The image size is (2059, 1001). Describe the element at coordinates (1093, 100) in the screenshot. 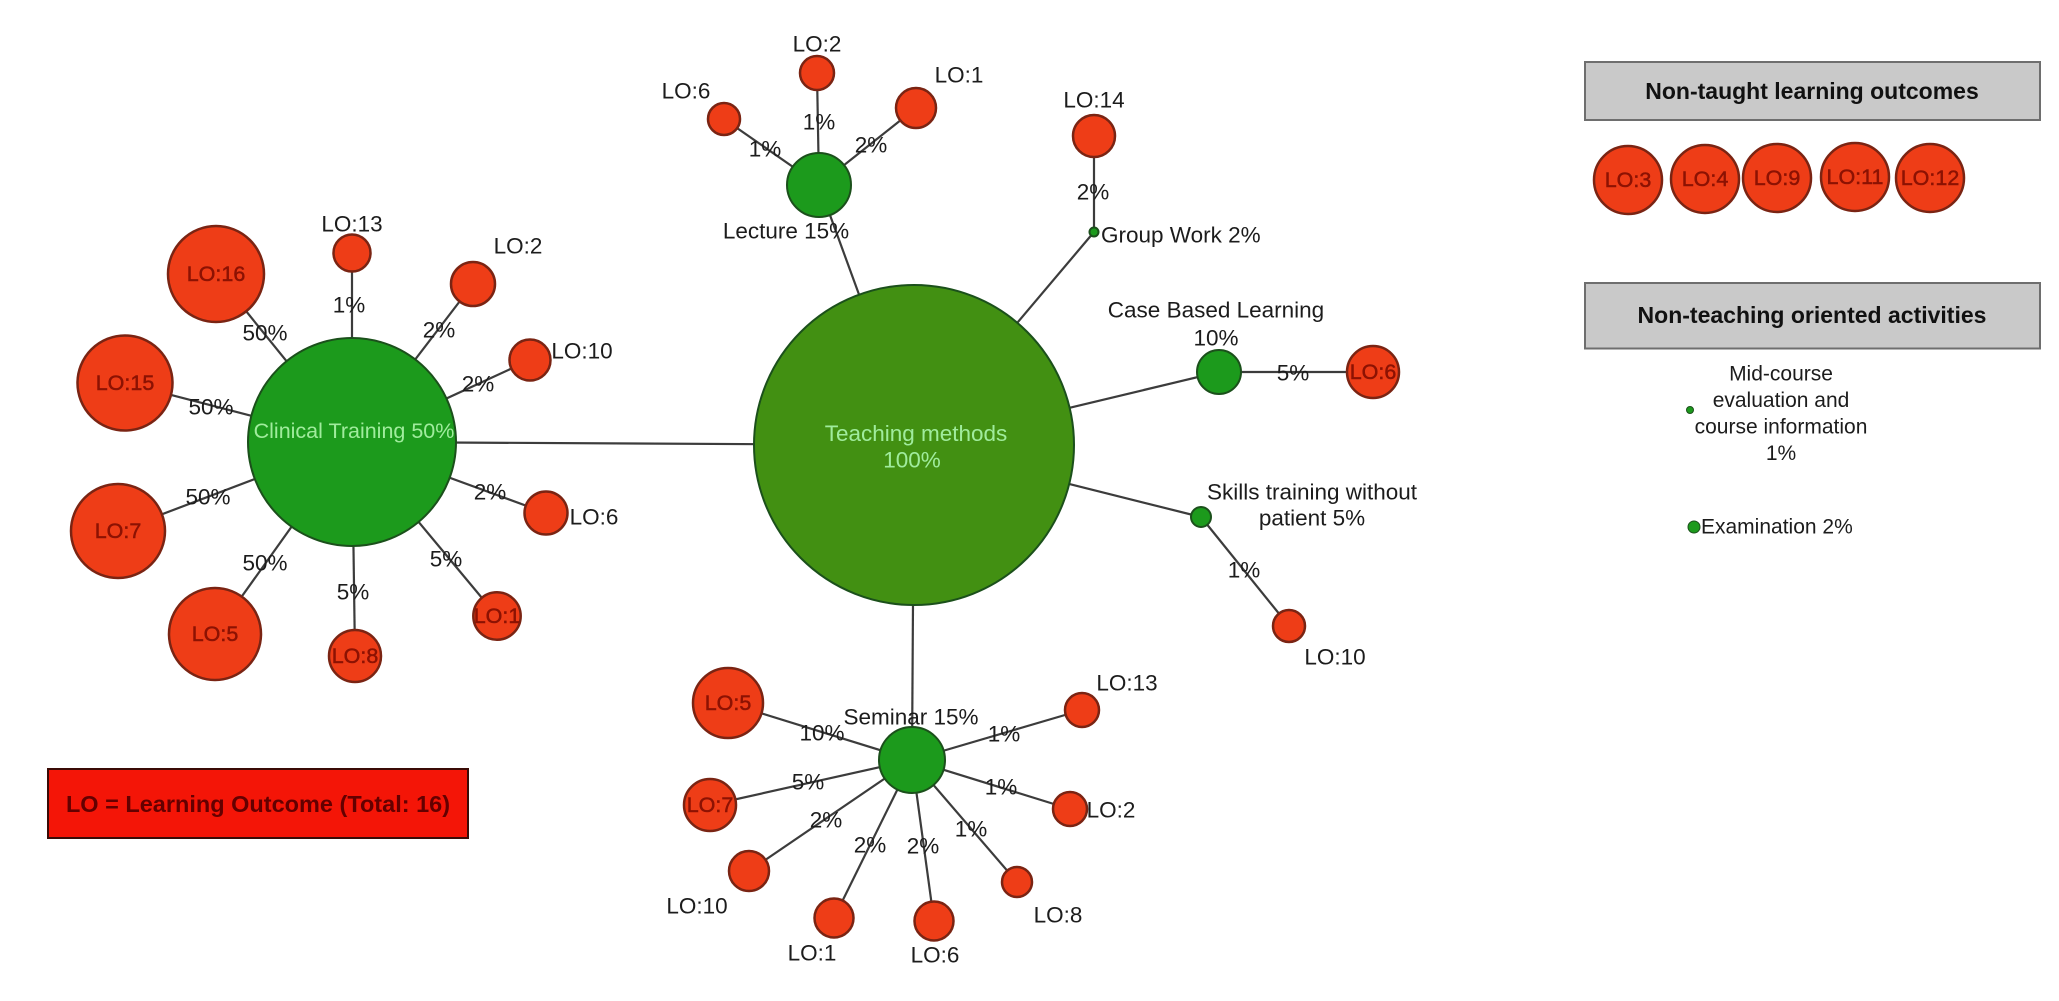

I see `svg-text: LO:14` at that location.